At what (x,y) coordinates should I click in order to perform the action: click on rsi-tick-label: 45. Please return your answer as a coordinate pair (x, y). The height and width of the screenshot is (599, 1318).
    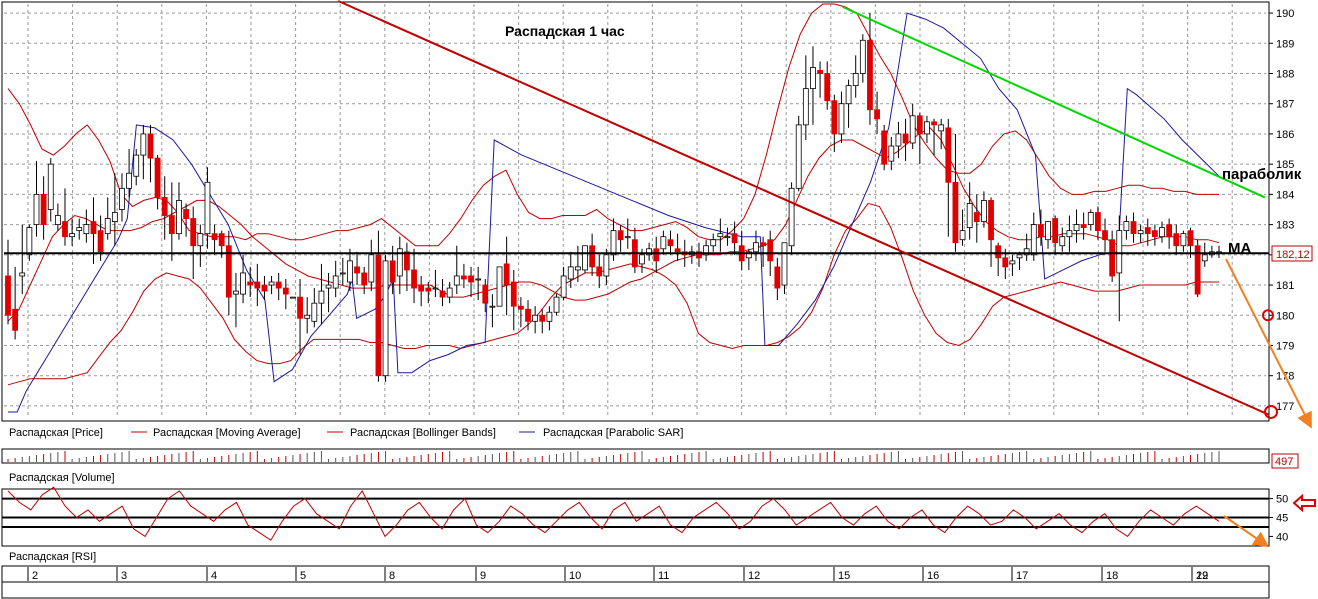
    Looking at the image, I should click on (1282, 519).